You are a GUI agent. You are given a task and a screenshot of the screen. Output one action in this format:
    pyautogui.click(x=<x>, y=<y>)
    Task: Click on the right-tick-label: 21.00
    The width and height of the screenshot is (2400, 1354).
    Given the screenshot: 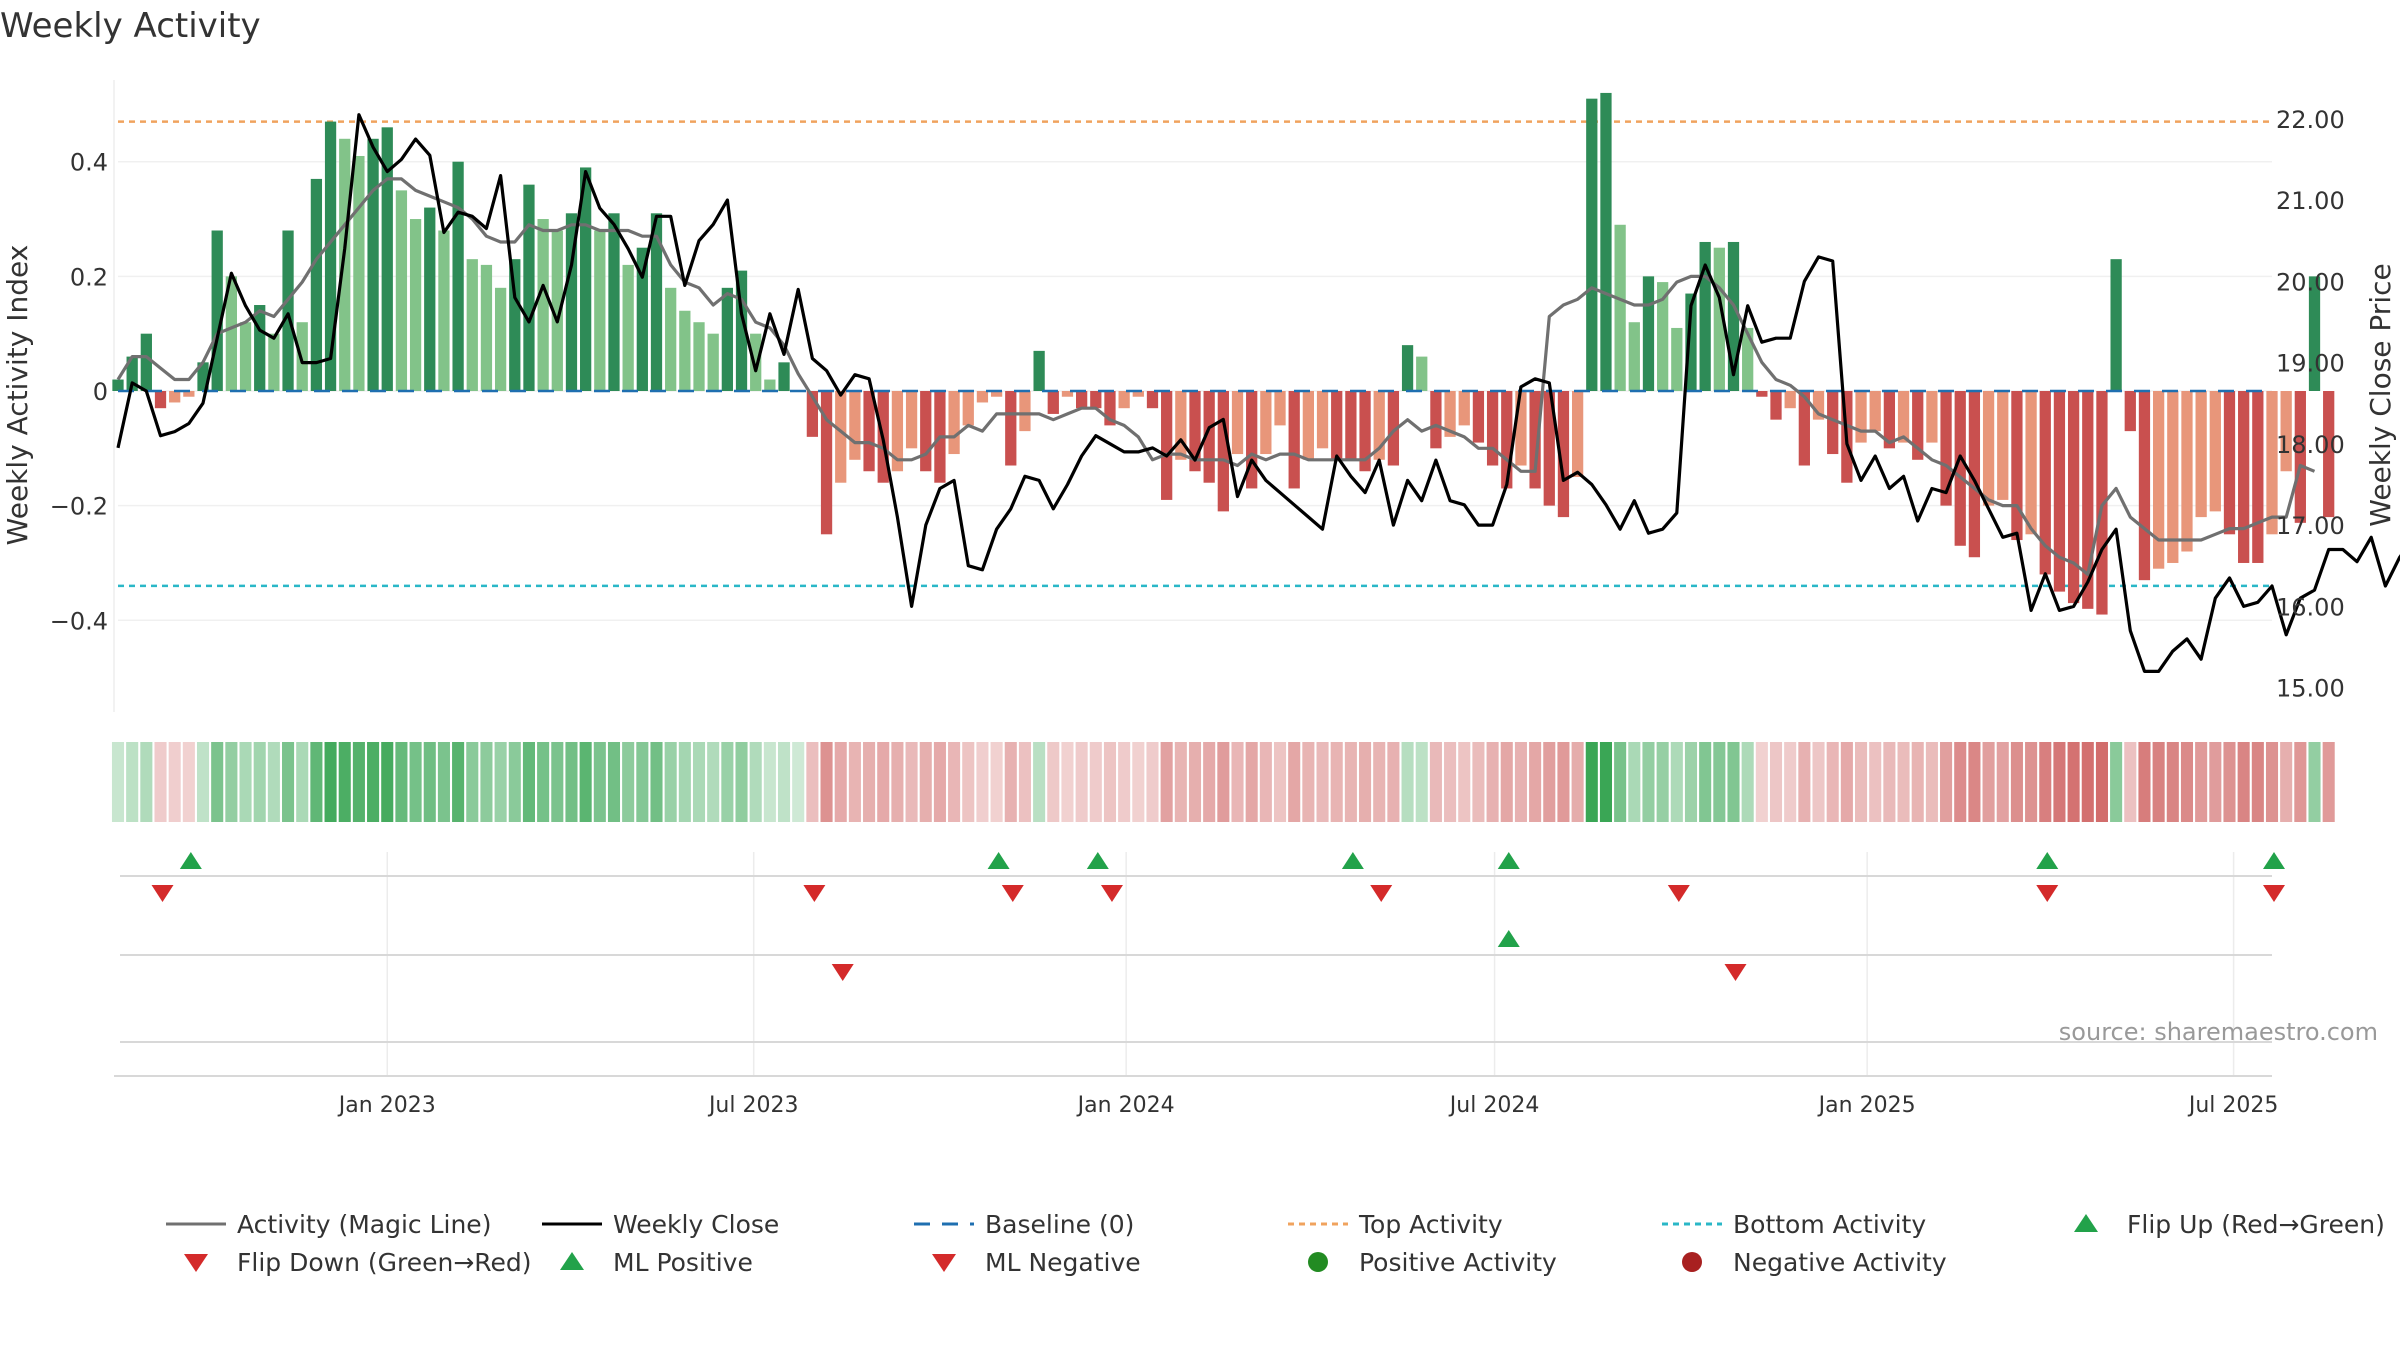 What is the action you would take?
    pyautogui.click(x=2310, y=201)
    